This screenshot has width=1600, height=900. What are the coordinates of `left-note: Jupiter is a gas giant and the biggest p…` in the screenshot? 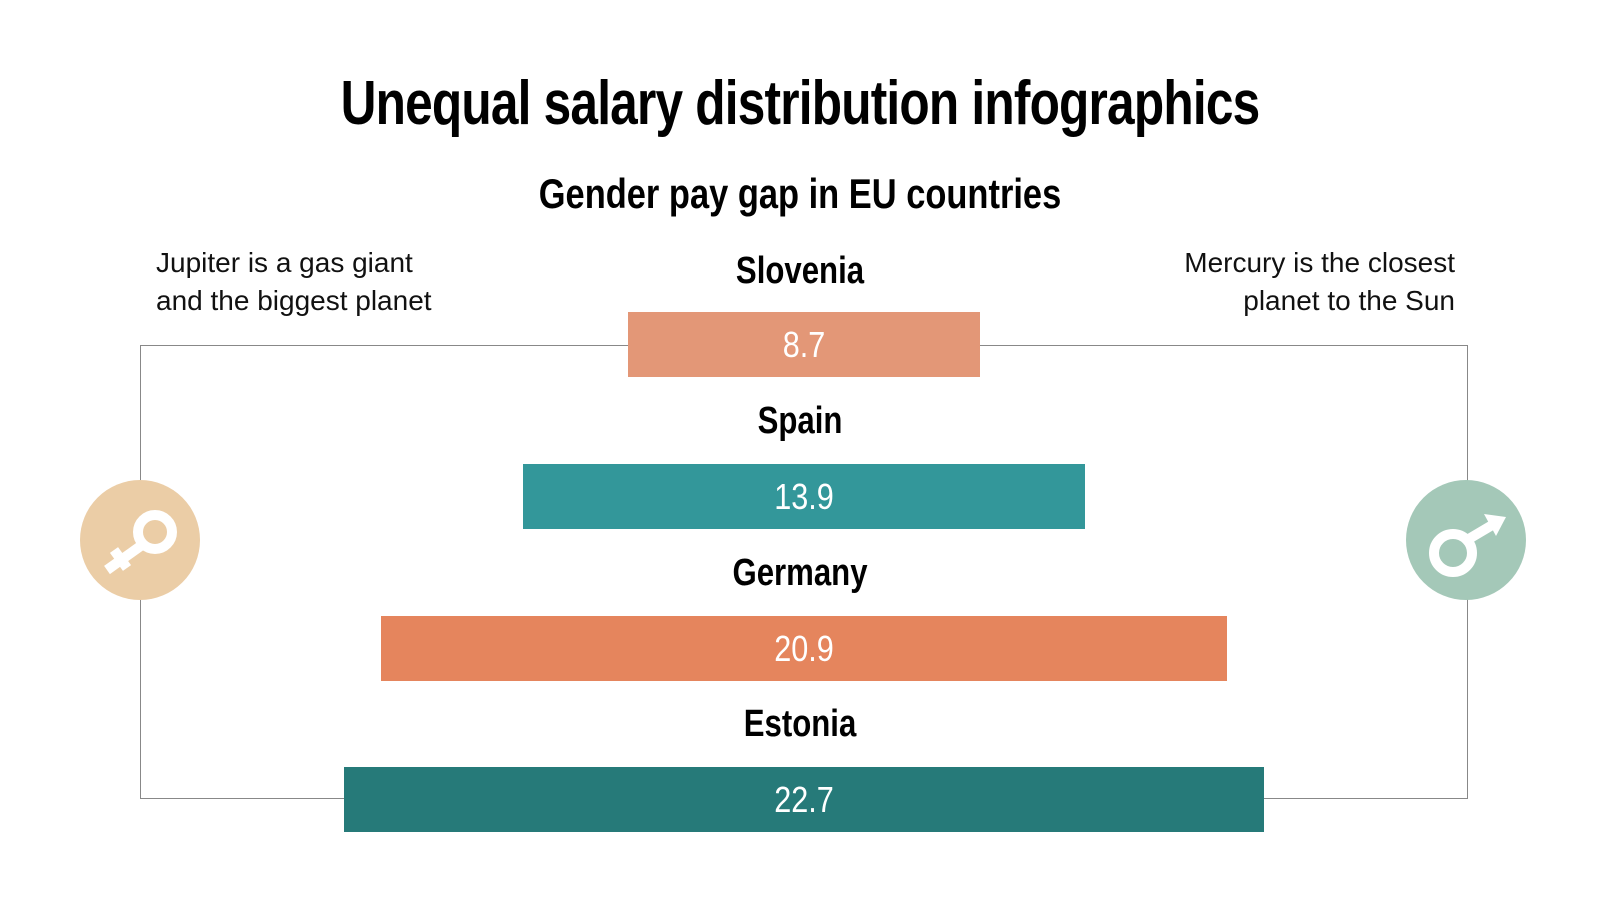 It's located at (294, 282).